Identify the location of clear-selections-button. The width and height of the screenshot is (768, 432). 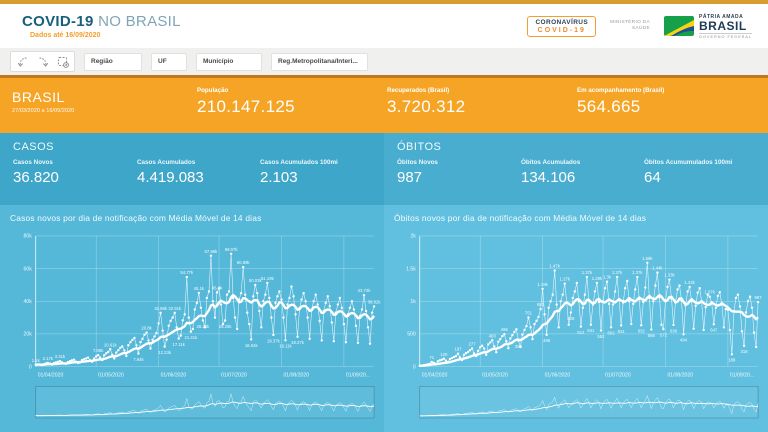
(62, 61).